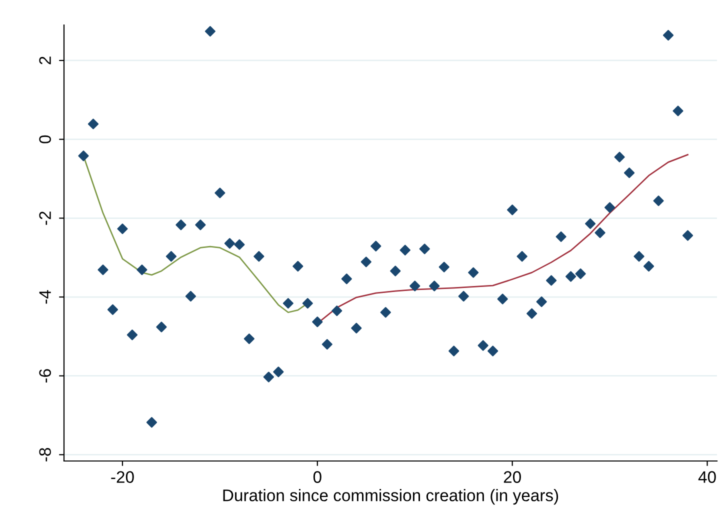  Describe the element at coordinates (707, 477) in the screenshot. I see `x-tick-label: 40` at that location.